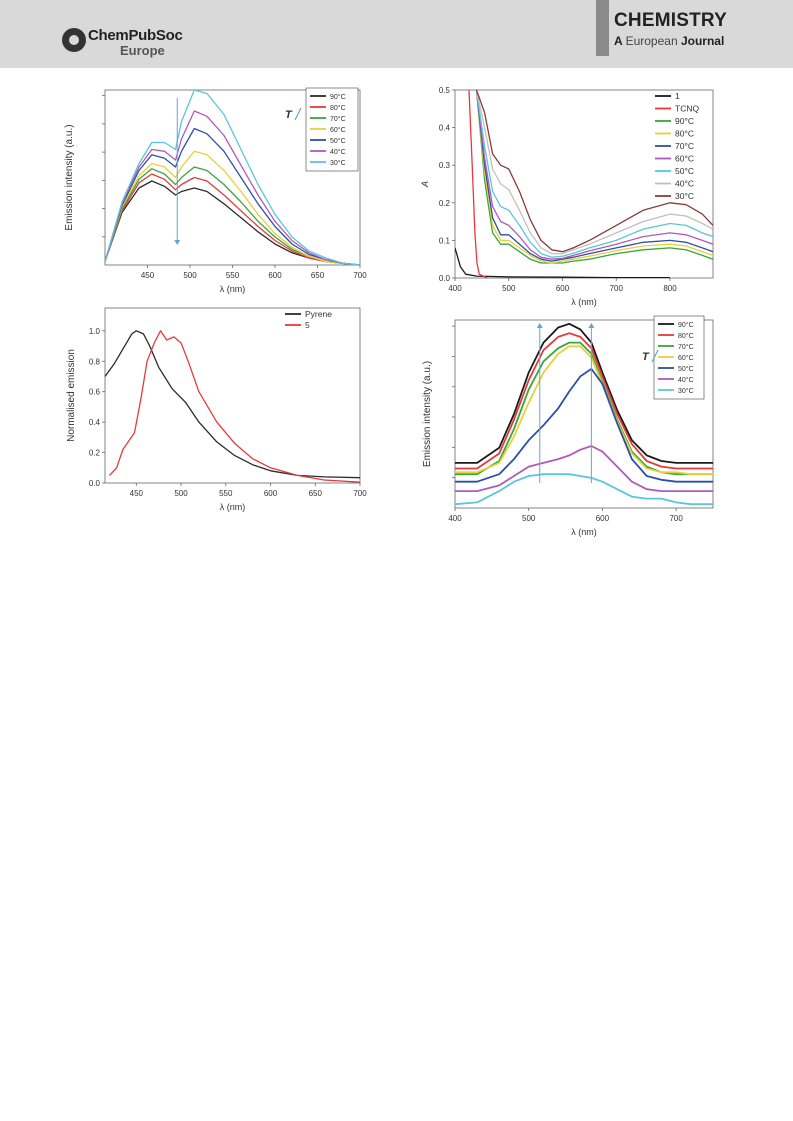  What do you see at coordinates (74, 40) in the screenshot?
I see `chempubsoc-logo-icon` at bounding box center [74, 40].